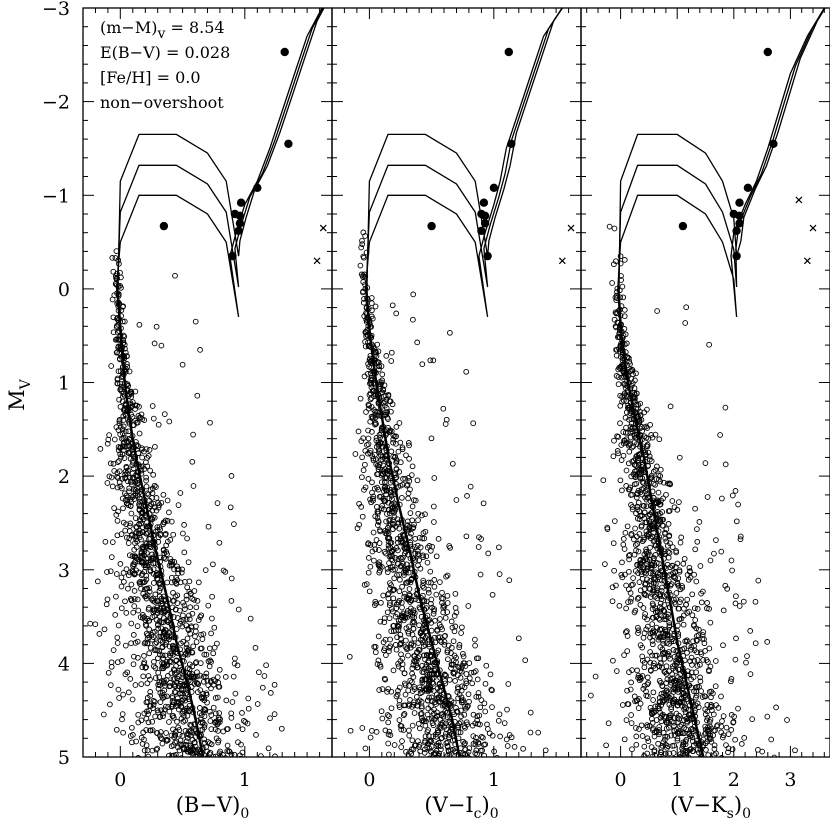  Describe the element at coordinates (162, 102) in the screenshot. I see `annotation-model: non−overshoot` at that location.